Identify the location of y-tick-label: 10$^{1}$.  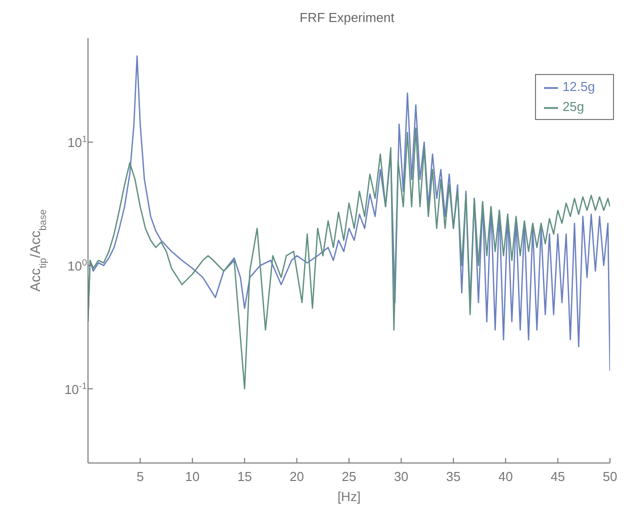
(77, 142).